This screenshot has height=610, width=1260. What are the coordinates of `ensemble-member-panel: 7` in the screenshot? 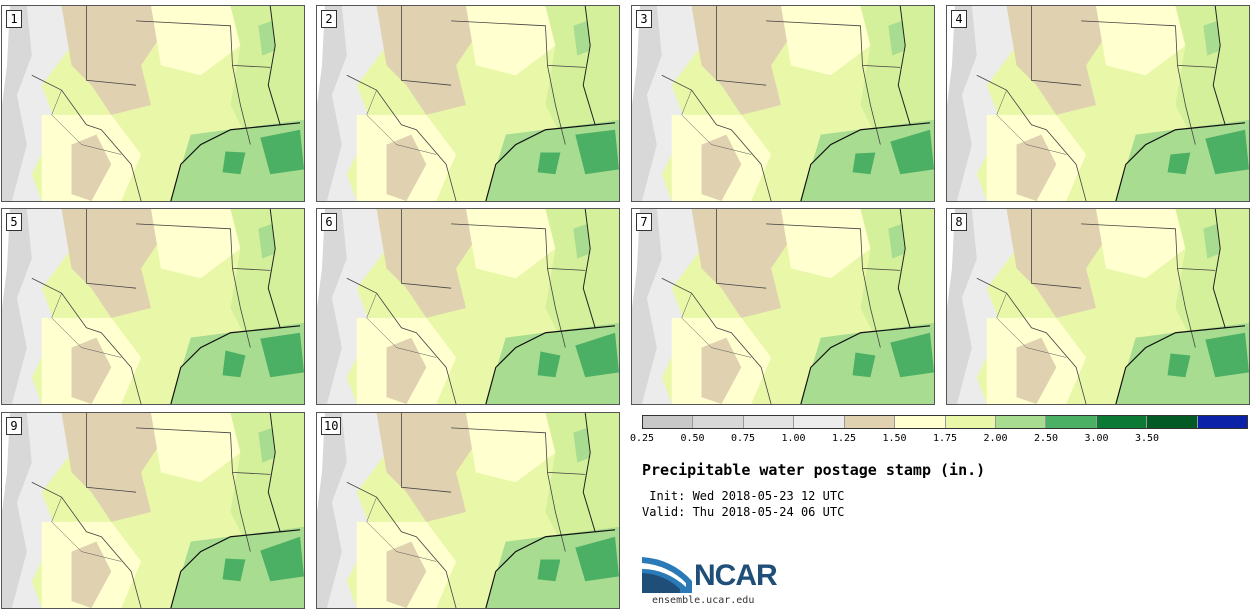 It's located at (783, 306).